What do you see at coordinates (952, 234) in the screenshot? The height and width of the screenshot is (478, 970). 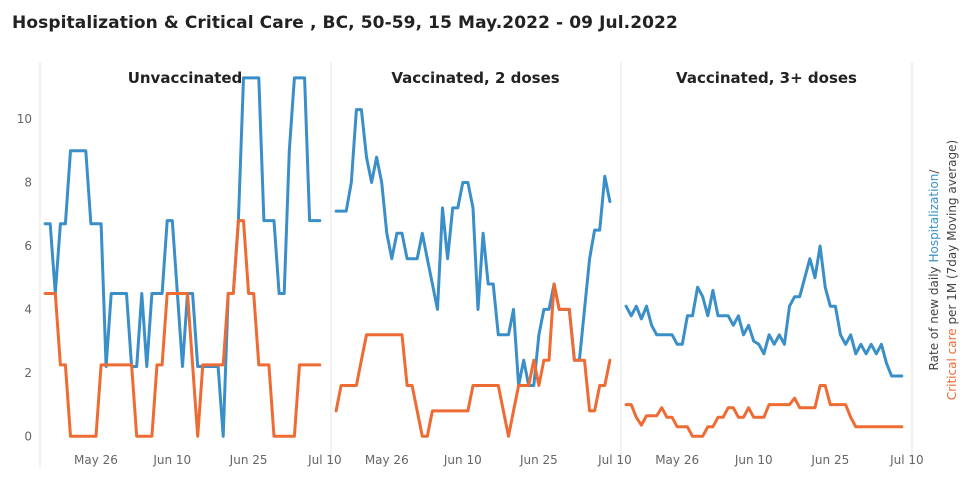 I see `y-axis-label-suffix: per 1M (7day Moving average)` at bounding box center [952, 234].